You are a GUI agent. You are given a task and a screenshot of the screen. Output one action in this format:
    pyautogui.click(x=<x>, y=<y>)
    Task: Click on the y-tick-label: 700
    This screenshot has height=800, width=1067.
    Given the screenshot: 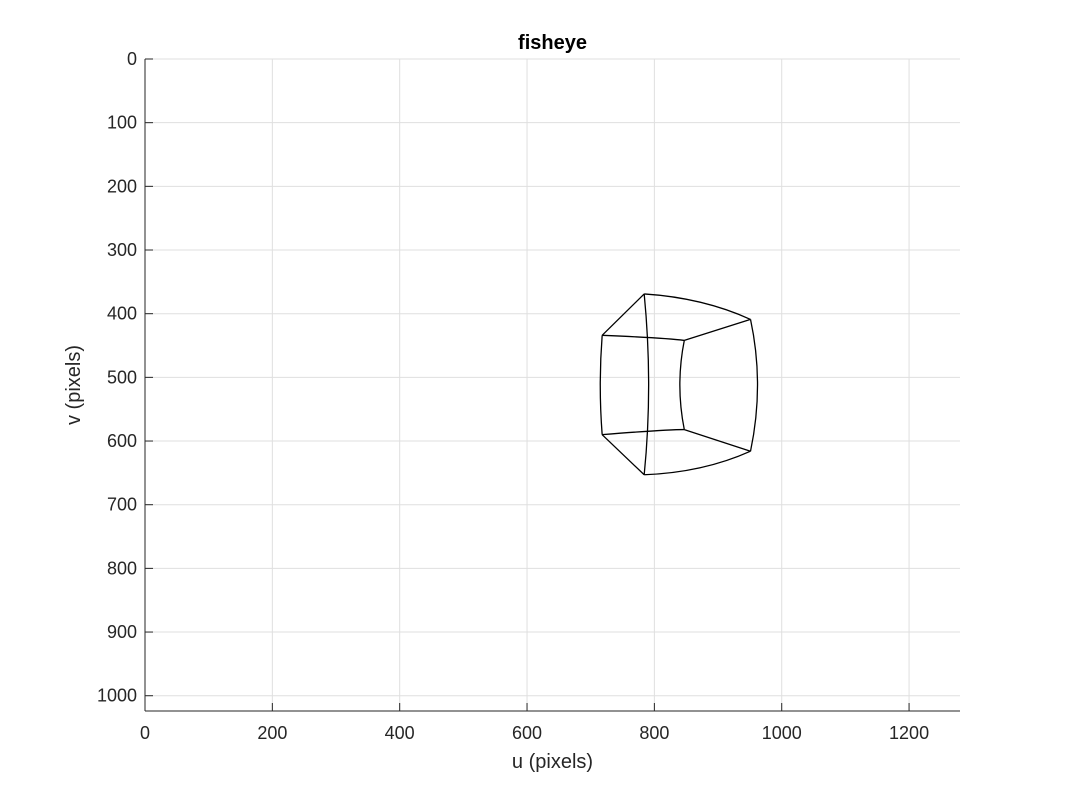 What is the action you would take?
    pyautogui.click(x=122, y=505)
    